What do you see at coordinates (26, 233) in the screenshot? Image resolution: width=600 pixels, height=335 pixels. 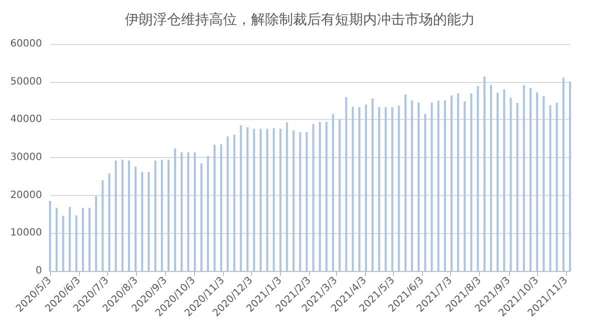 I see `y-tick-label: 10000` at bounding box center [26, 233].